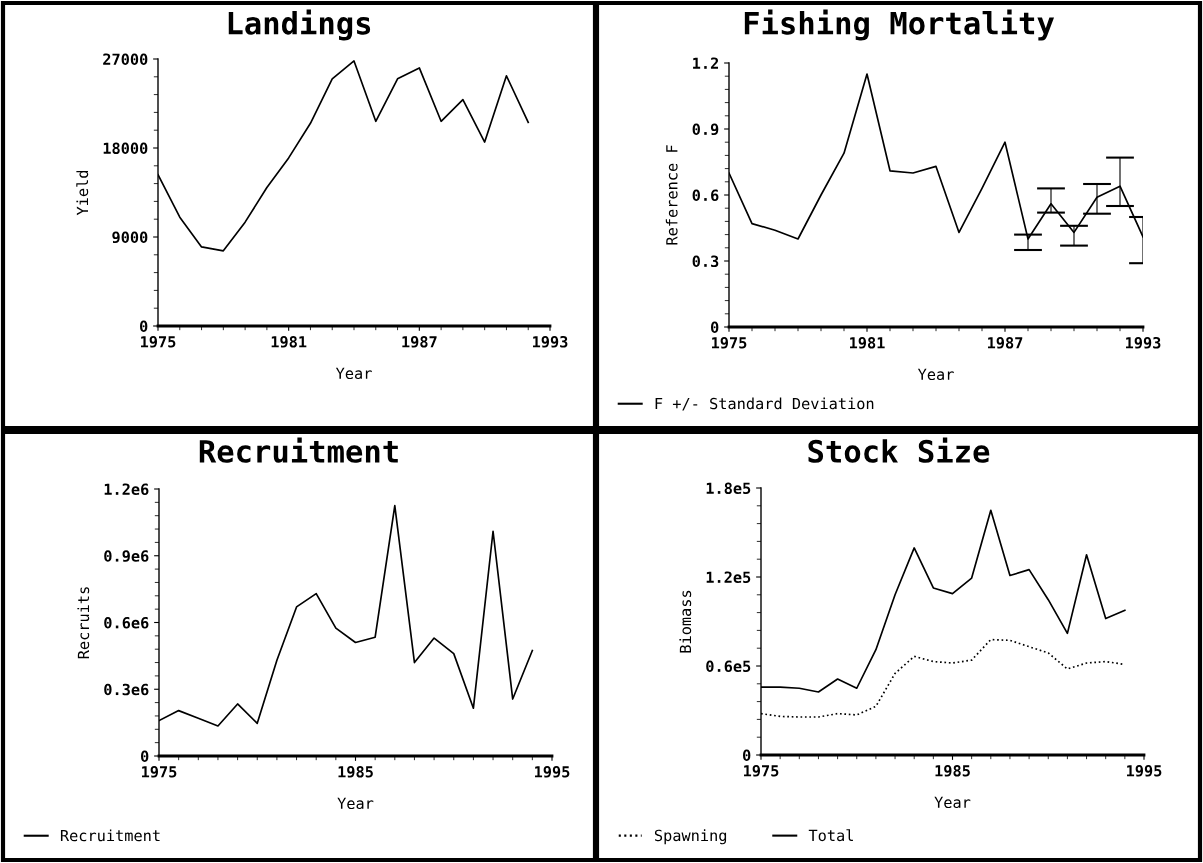 This screenshot has height=863, width=1203. What do you see at coordinates (899, 25) in the screenshot?
I see `chart-title: Fishing Mortality` at bounding box center [899, 25].